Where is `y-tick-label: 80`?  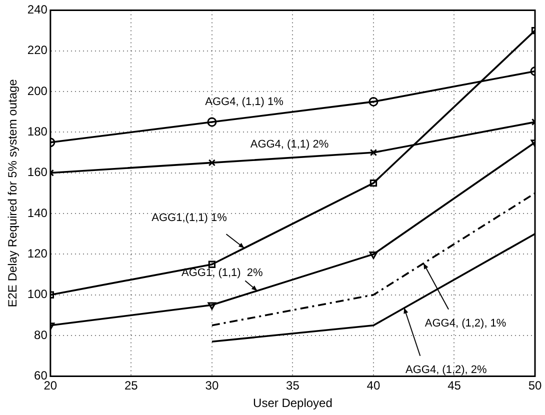 y-tick-label: 80 is located at coordinates (41, 335).